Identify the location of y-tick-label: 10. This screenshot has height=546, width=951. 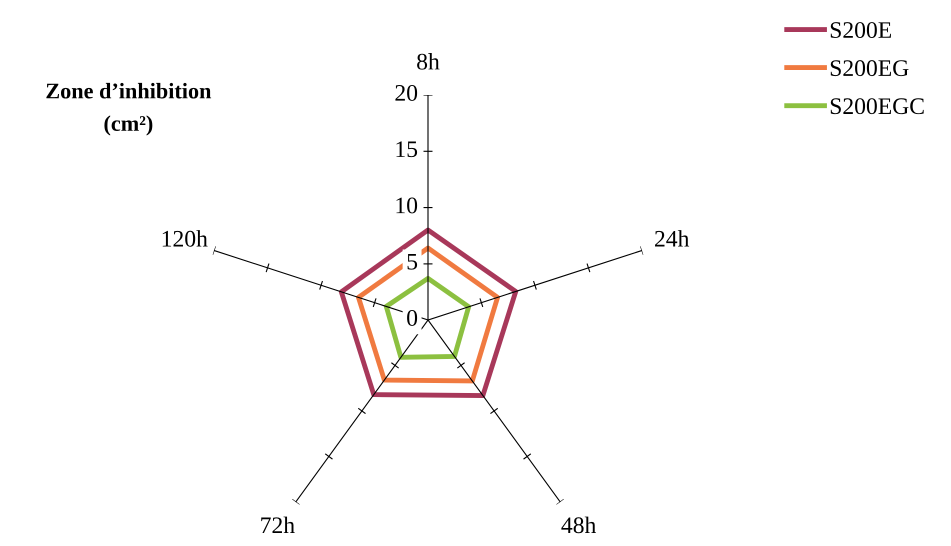
(407, 205).